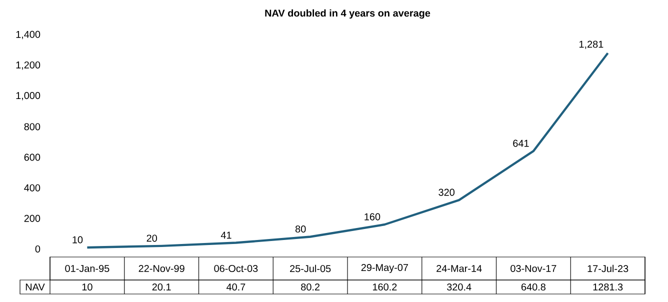 This screenshot has height=302, width=668. What do you see at coordinates (608, 287) in the screenshot?
I see `data-label: 1281.3` at bounding box center [608, 287].